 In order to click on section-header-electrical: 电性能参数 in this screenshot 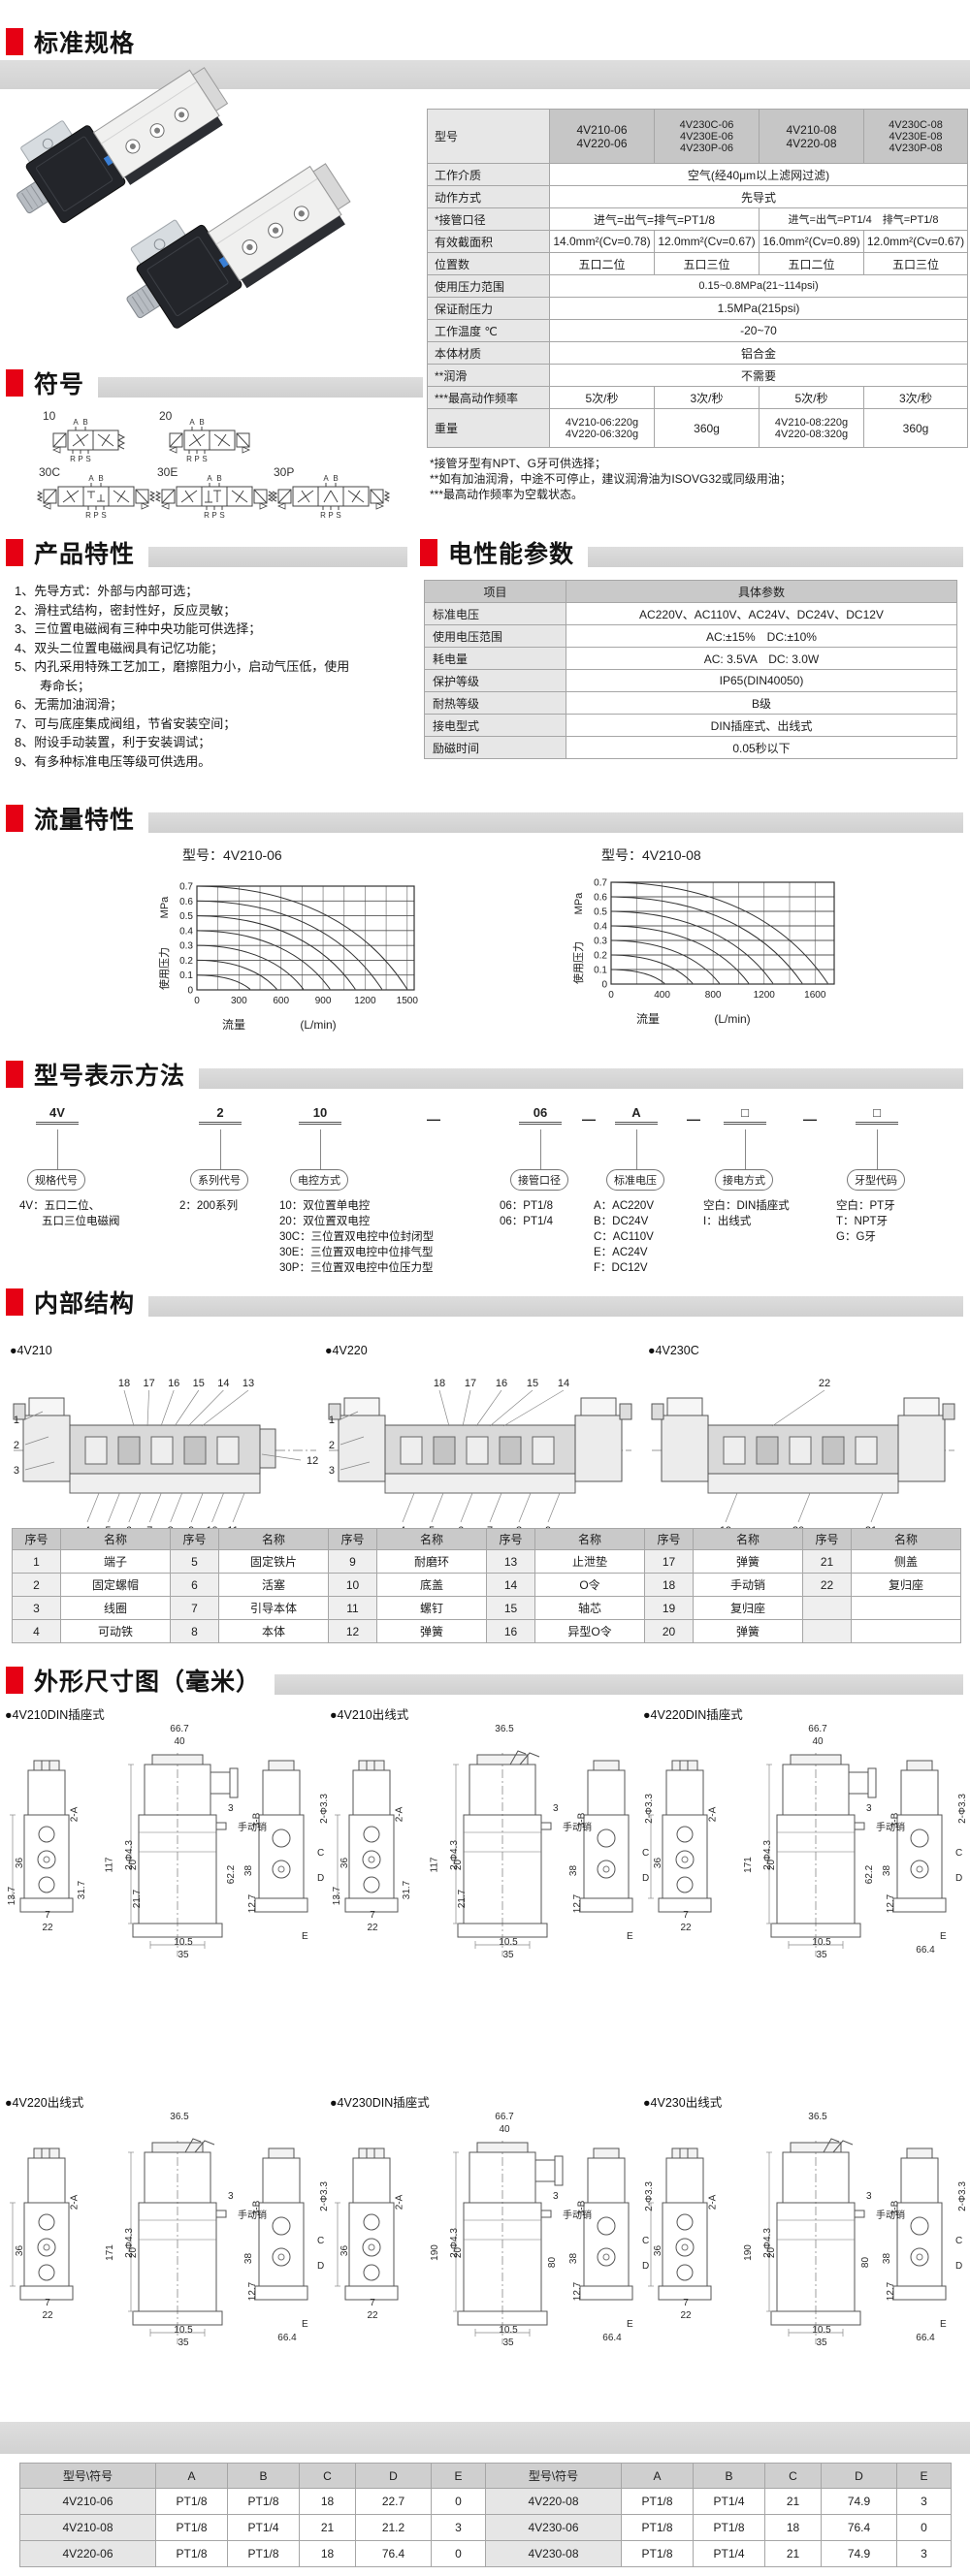, I will do `click(691, 552)`.